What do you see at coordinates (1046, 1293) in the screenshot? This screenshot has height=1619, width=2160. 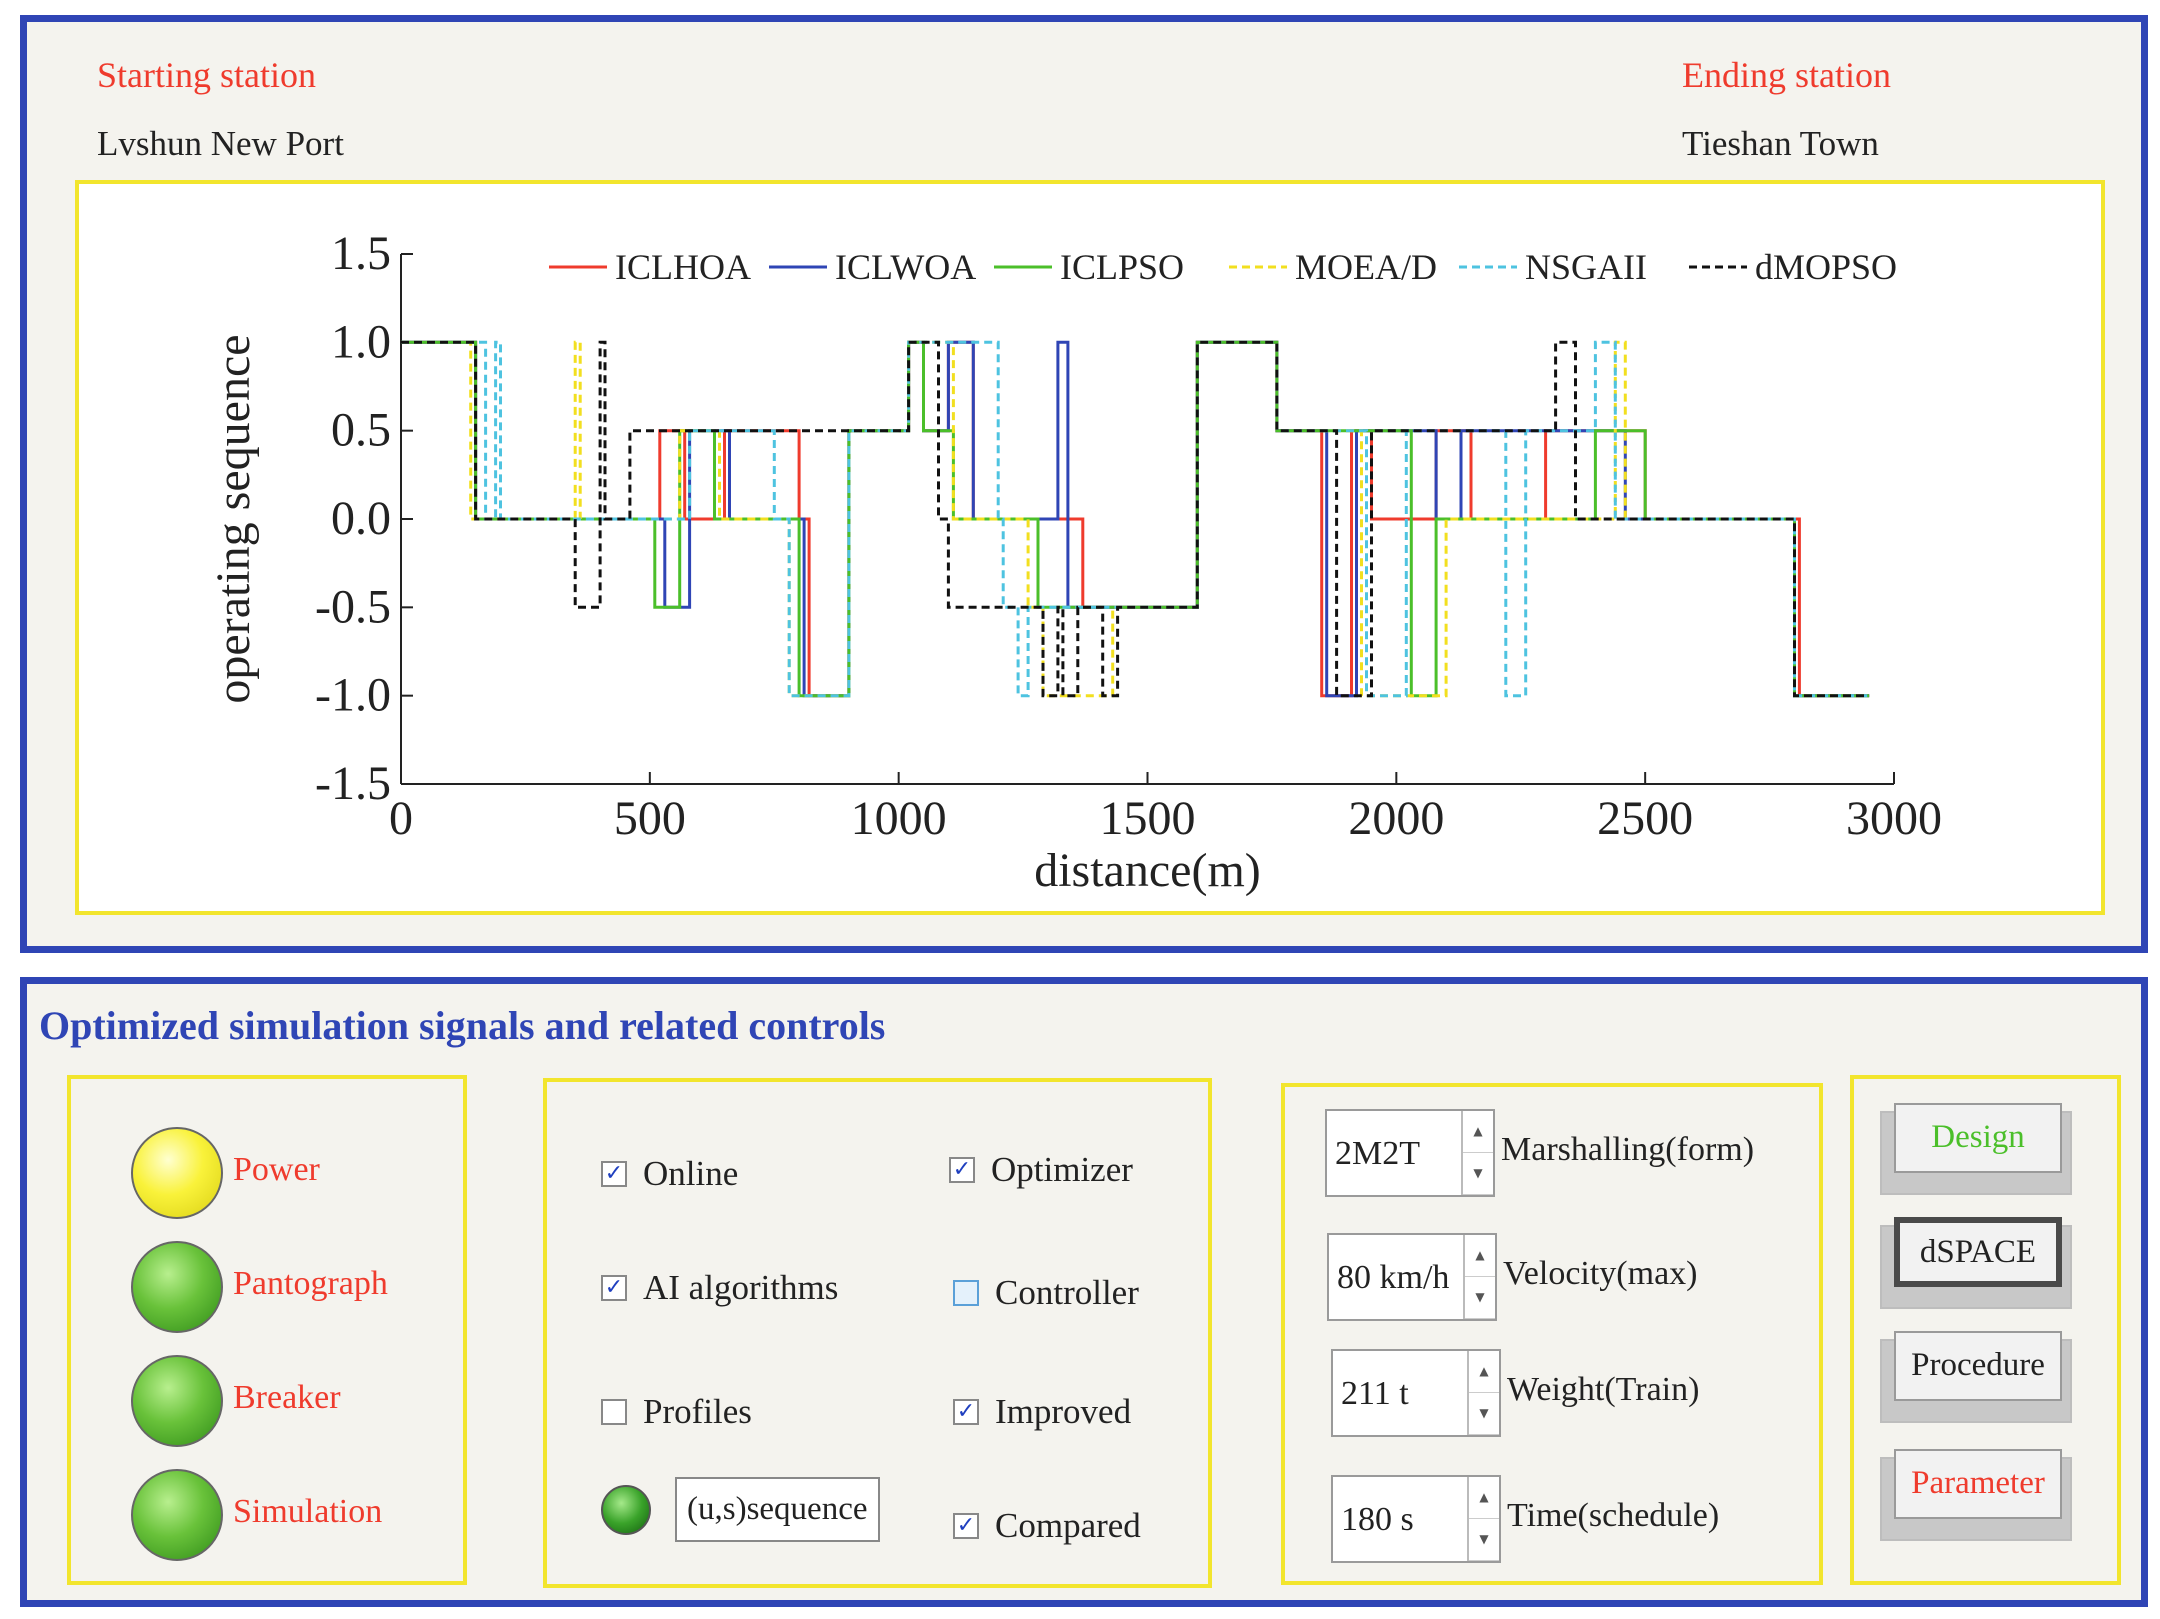 I see `controller-checkbox: Controller` at bounding box center [1046, 1293].